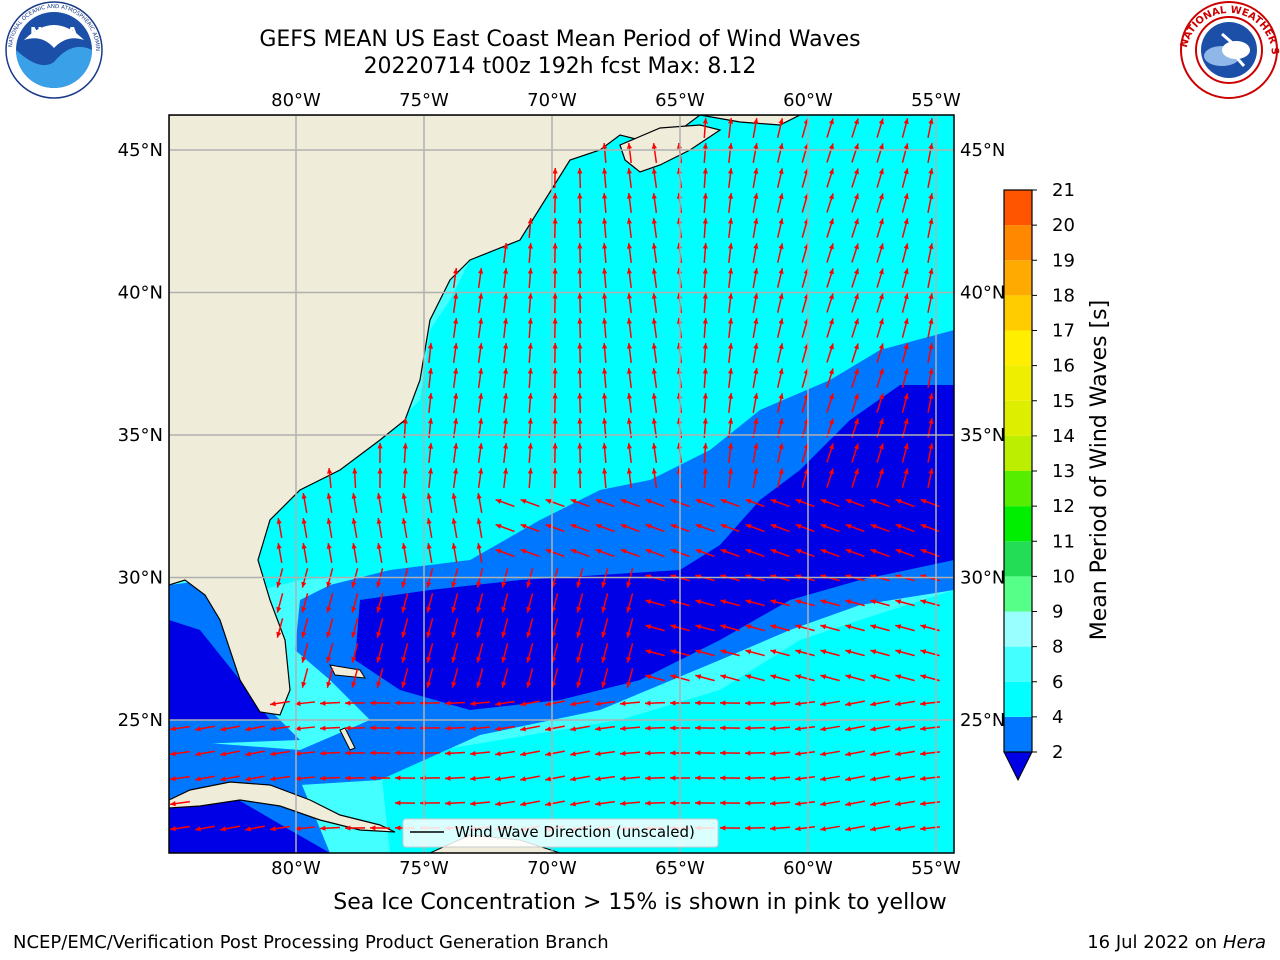  I want to click on colorbar-tick-label: 17, so click(1063, 331).